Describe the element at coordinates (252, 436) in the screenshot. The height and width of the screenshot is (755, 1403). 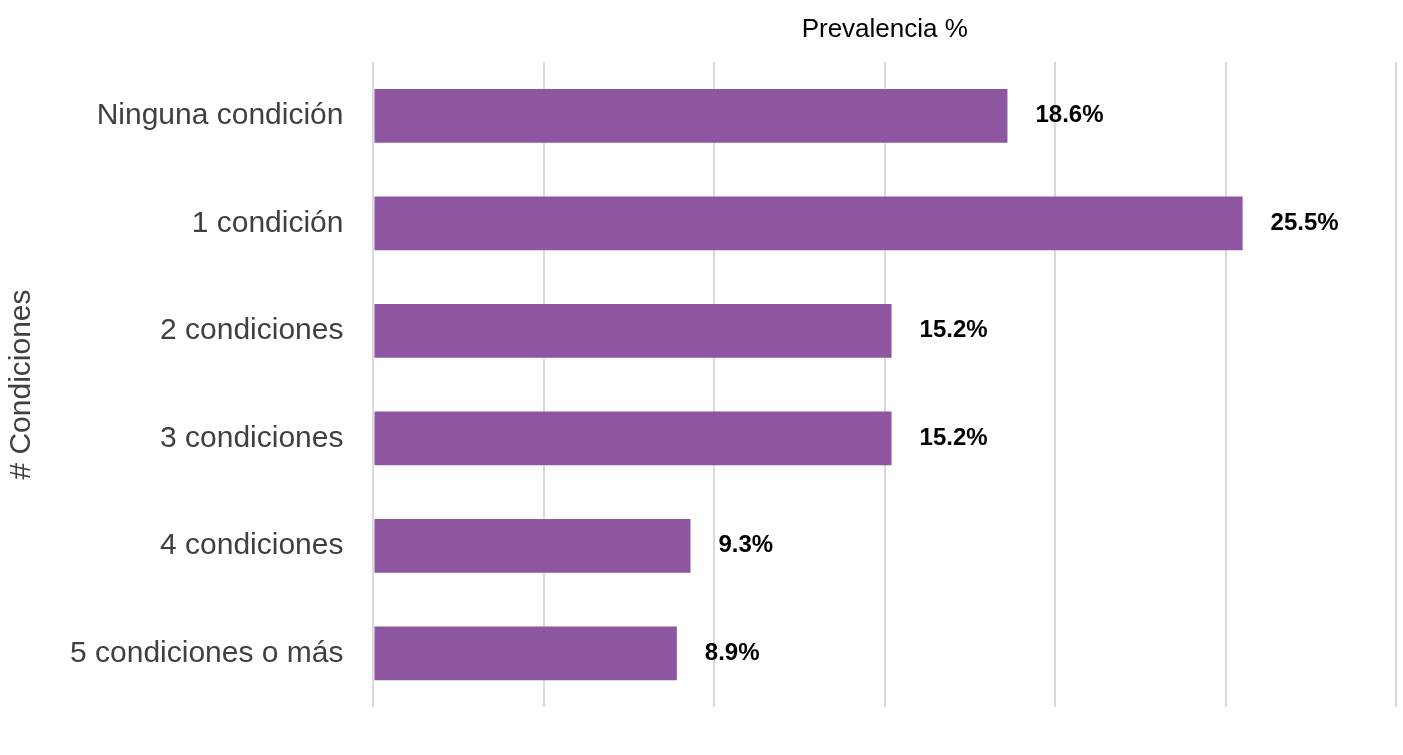
I see `y-tick-label: 3 condiciones` at that location.